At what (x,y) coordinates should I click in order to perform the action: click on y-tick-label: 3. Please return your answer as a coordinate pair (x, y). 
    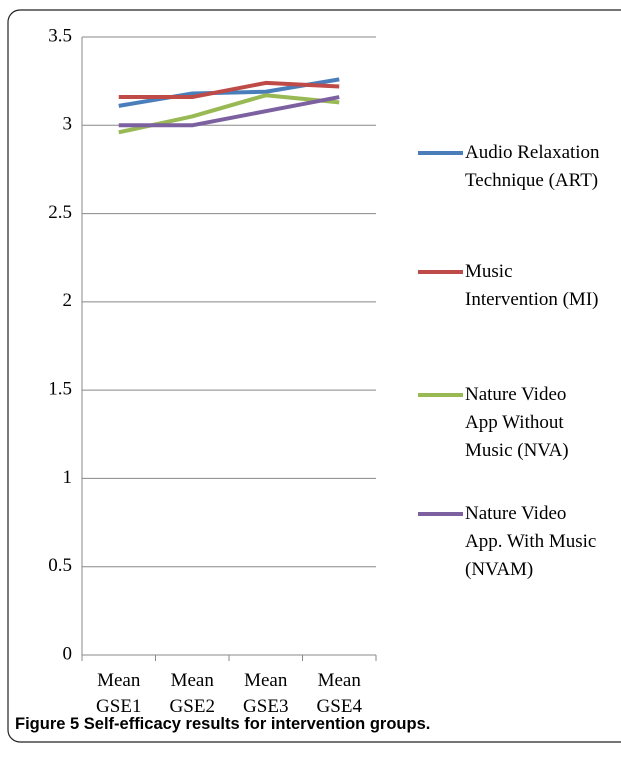
    Looking at the image, I should click on (68, 124).